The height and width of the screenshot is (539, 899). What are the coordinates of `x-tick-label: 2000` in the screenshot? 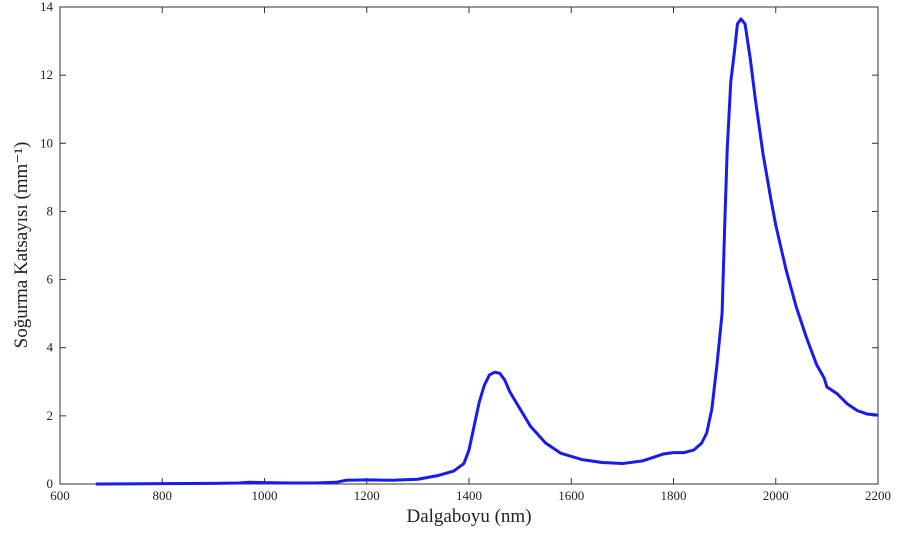 It's located at (776, 495).